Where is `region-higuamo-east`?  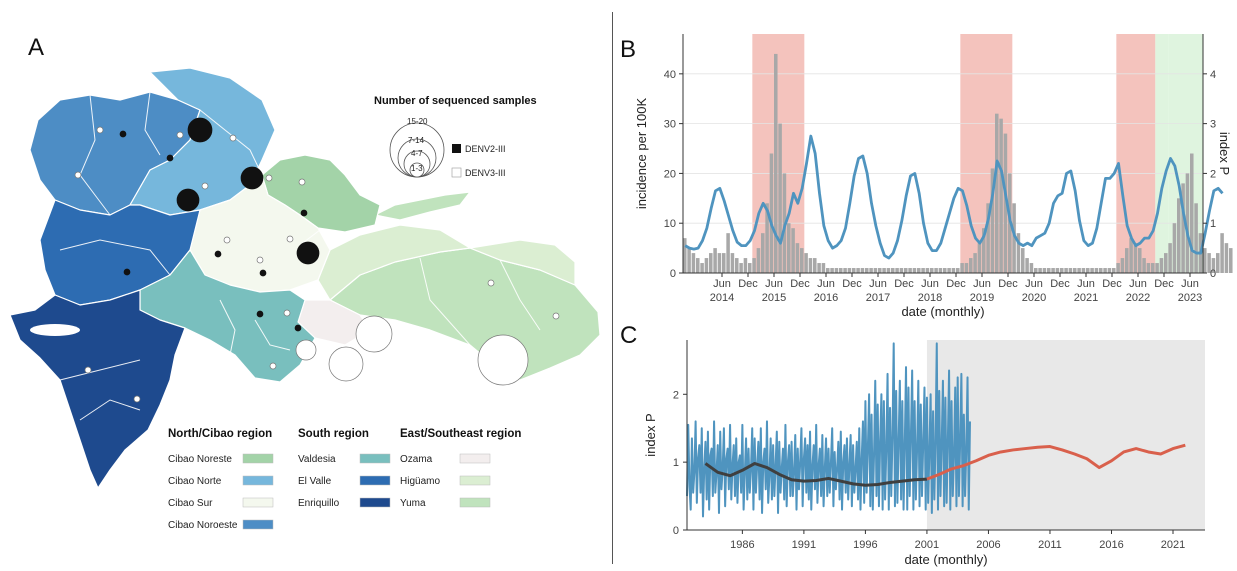
region-higuamo-east is located at coordinates (522, 262).